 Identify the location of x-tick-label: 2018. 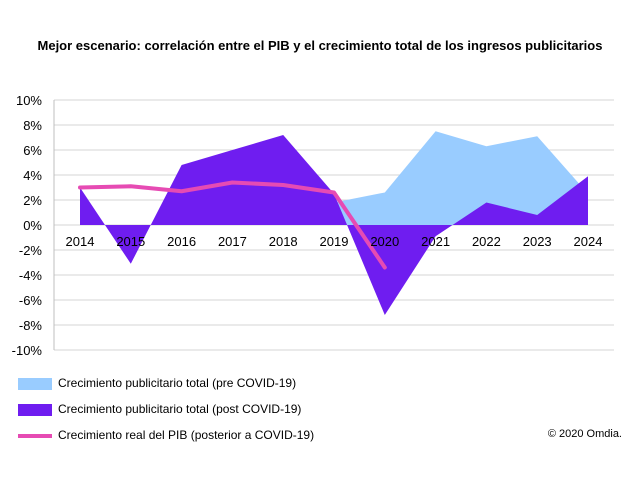
(283, 241).